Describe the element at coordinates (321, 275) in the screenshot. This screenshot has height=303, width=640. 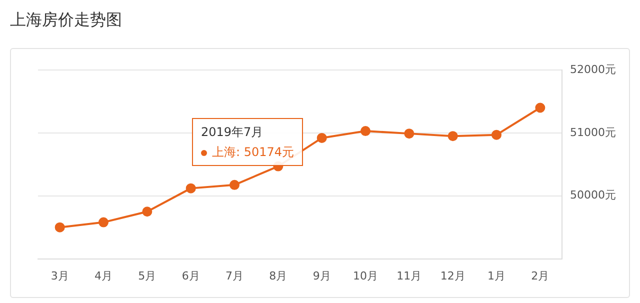
I see `x-tick-label: 9月` at that location.